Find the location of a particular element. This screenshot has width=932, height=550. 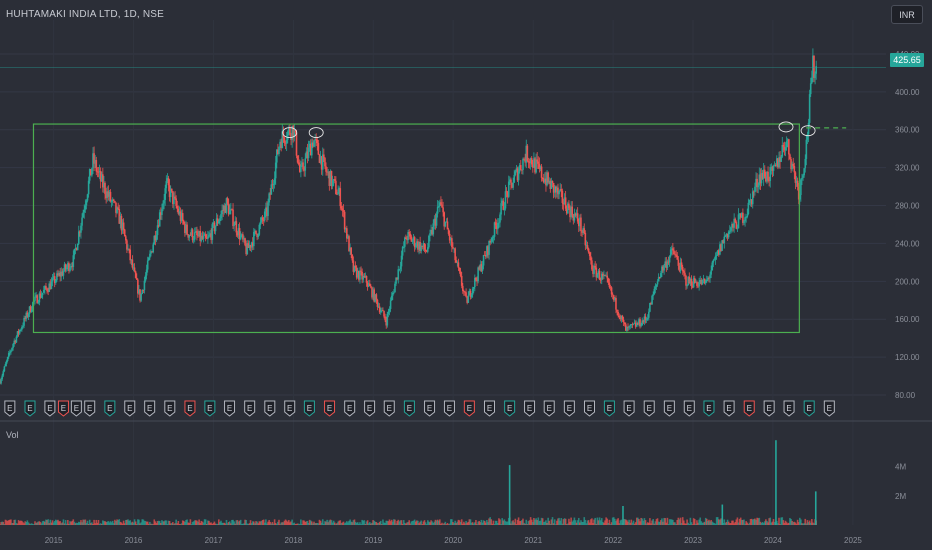

currency-button: INR is located at coordinates (907, 14).